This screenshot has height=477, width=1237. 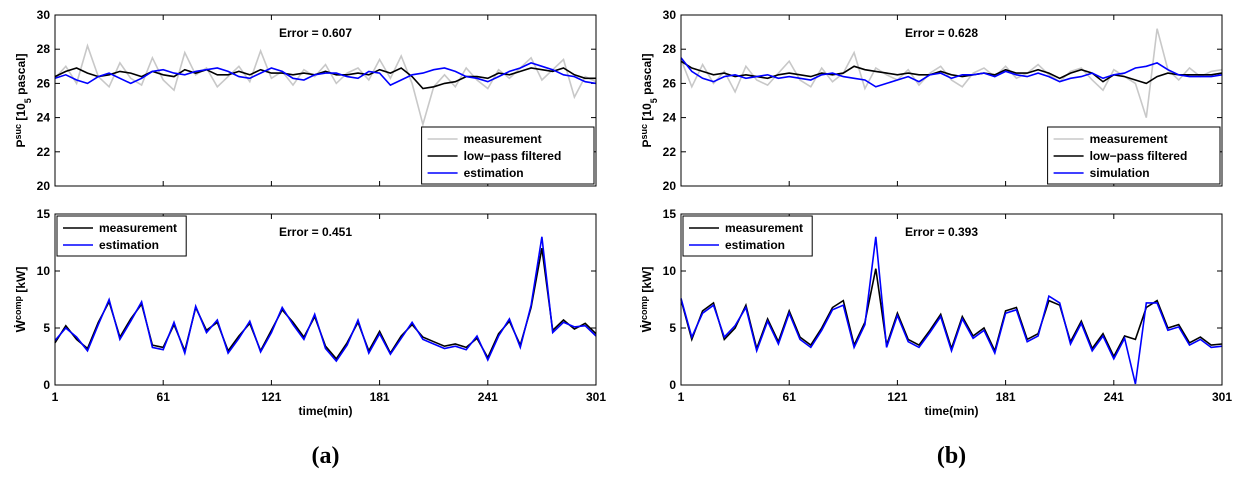 What do you see at coordinates (951, 456) in the screenshot?
I see `panel-caption: (b)` at bounding box center [951, 456].